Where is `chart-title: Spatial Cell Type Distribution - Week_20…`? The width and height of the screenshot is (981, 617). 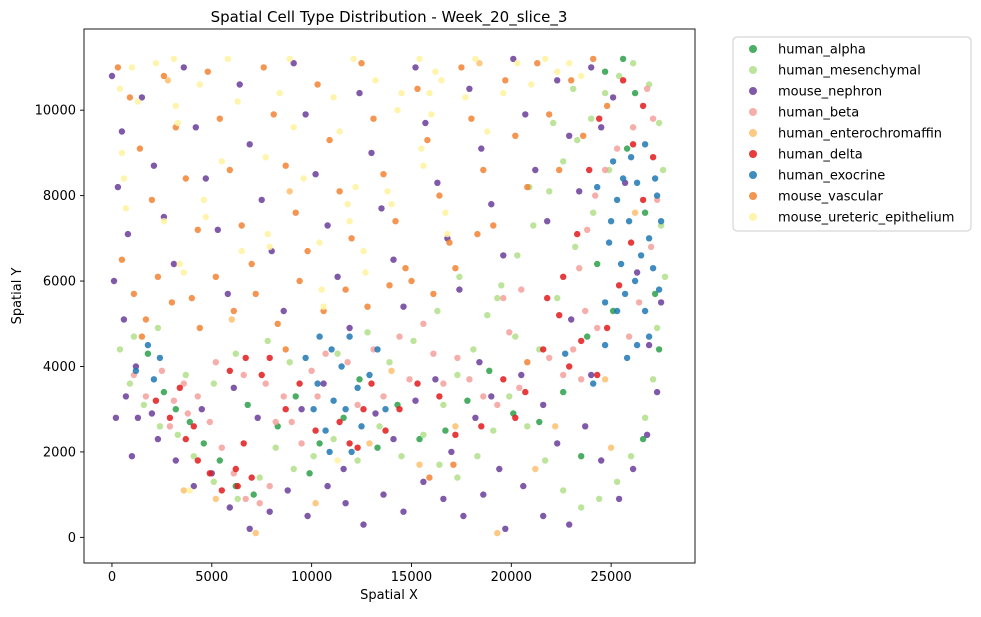
chart-title: Spatial Cell Type Distribution - Week_20… is located at coordinates (389, 17).